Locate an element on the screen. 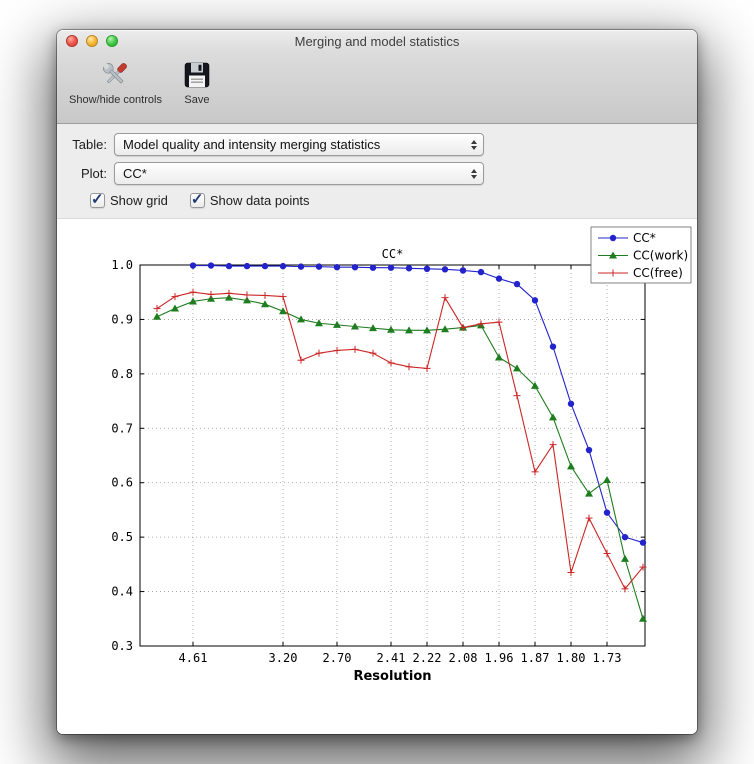 This screenshot has width=754, height=764. svg-text: 0.5 is located at coordinates (122, 537).